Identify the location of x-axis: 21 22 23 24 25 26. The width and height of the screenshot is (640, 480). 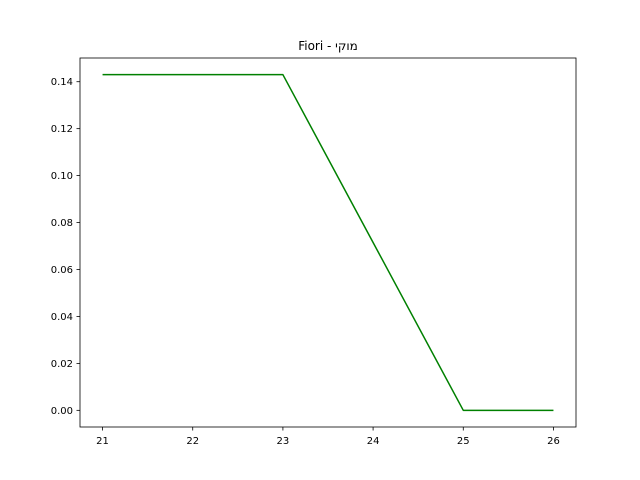
(328, 437).